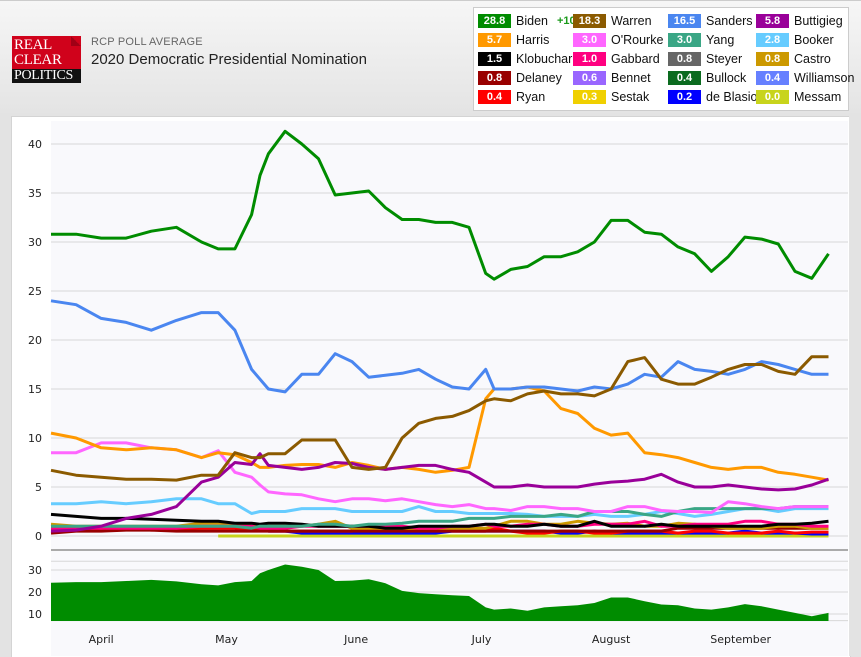 The height and width of the screenshot is (657, 861). I want to click on legend-item-warren: 18.3 Warren, so click(612, 21).